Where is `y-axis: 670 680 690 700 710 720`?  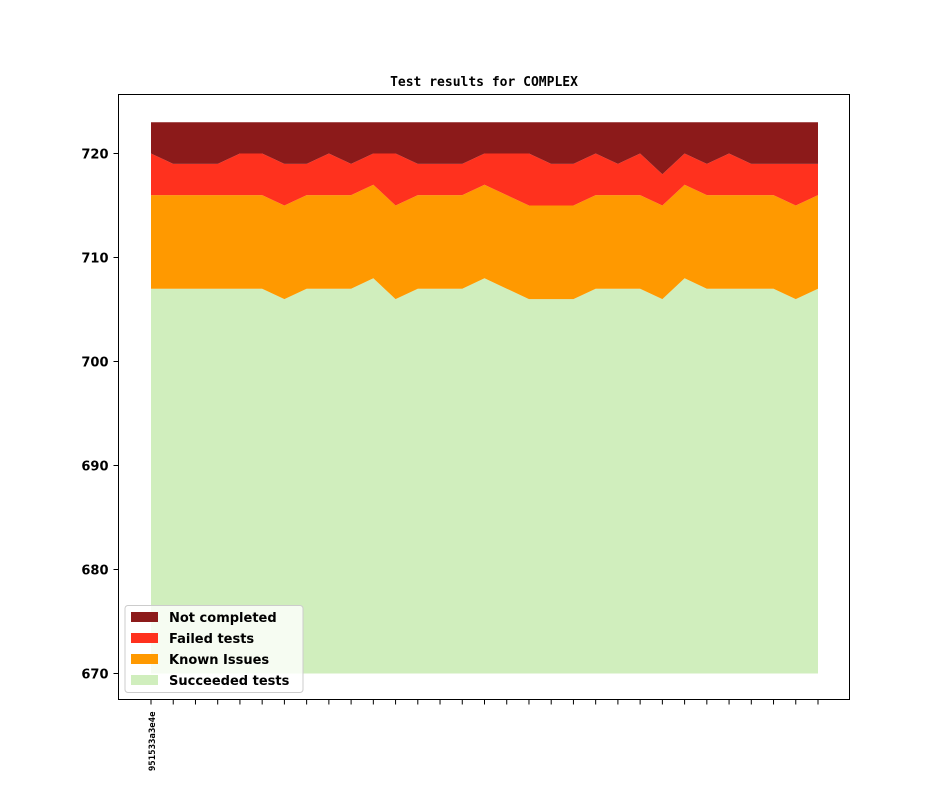 y-axis: 670 680 690 700 710 720 is located at coordinates (100, 415).